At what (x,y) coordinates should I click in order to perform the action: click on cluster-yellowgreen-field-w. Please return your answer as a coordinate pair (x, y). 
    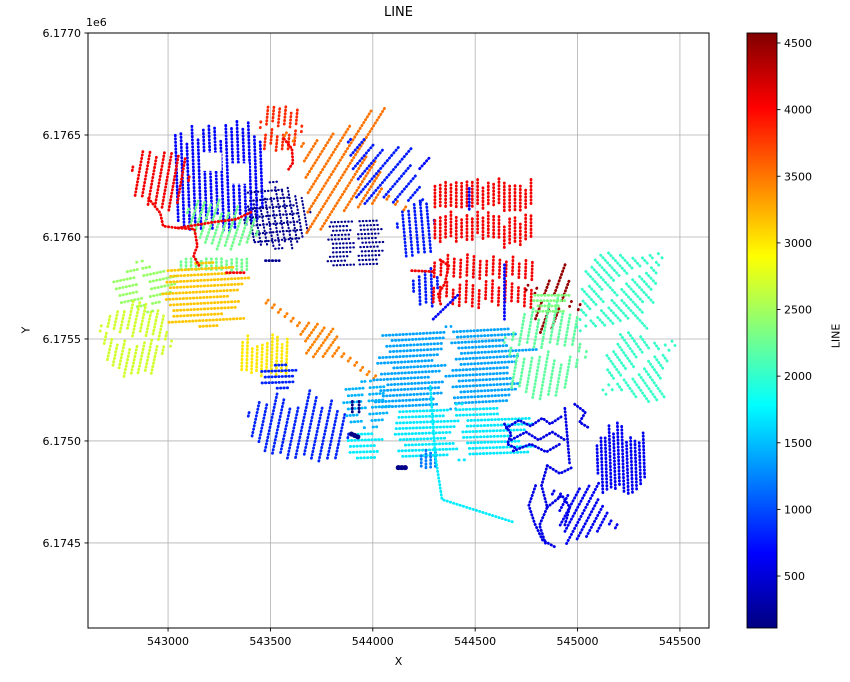
    Looking at the image, I should click on (135, 337).